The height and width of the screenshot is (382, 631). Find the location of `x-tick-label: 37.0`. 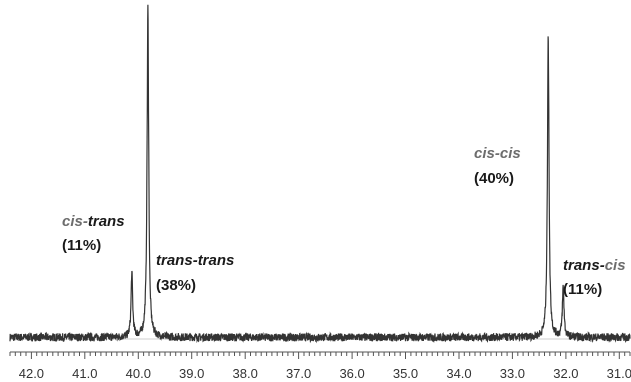

x-tick-label: 37.0 is located at coordinates (298, 373).